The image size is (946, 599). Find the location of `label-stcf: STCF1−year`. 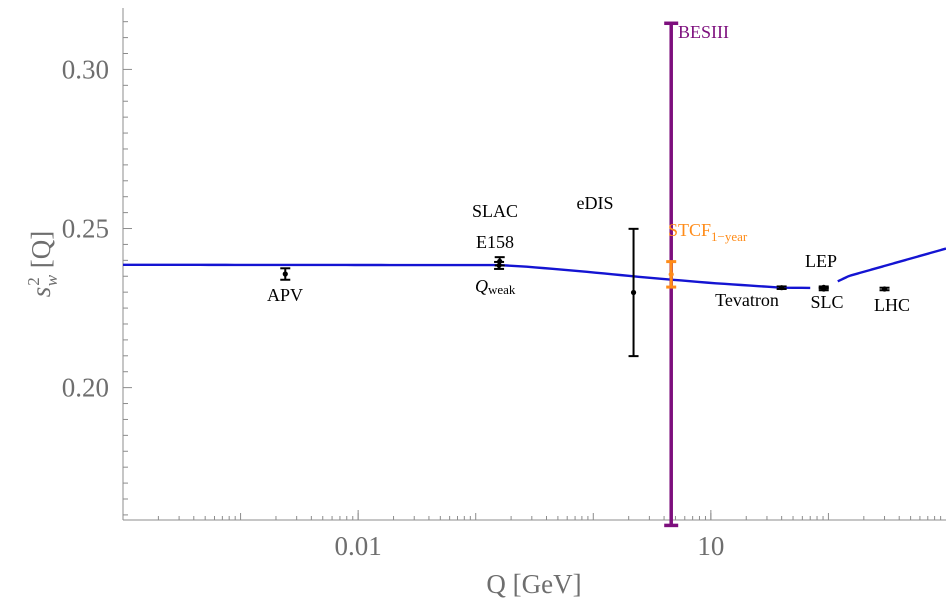

label-stcf: STCF1−year is located at coordinates (708, 232).